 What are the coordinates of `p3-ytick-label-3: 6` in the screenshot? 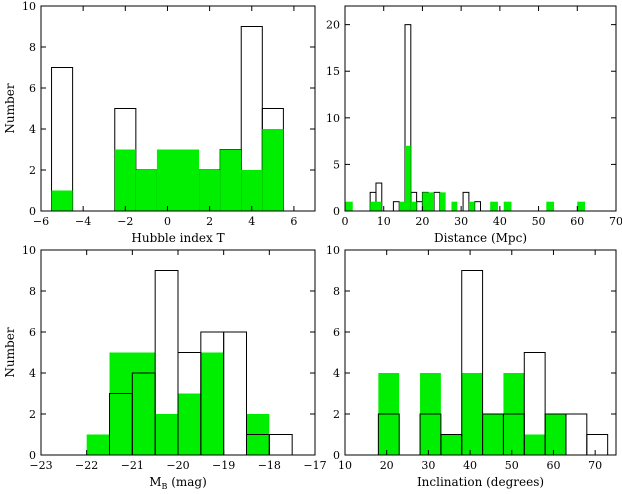 It's located at (32, 332).